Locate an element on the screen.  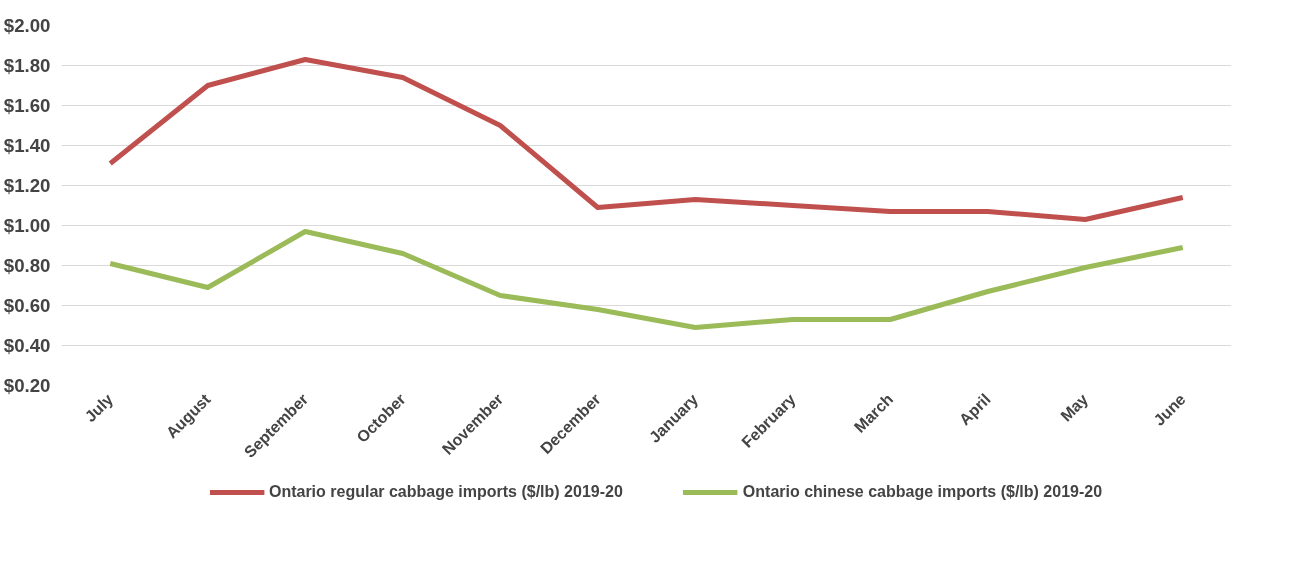
y-tick-label: $1.60 is located at coordinates (27, 105).